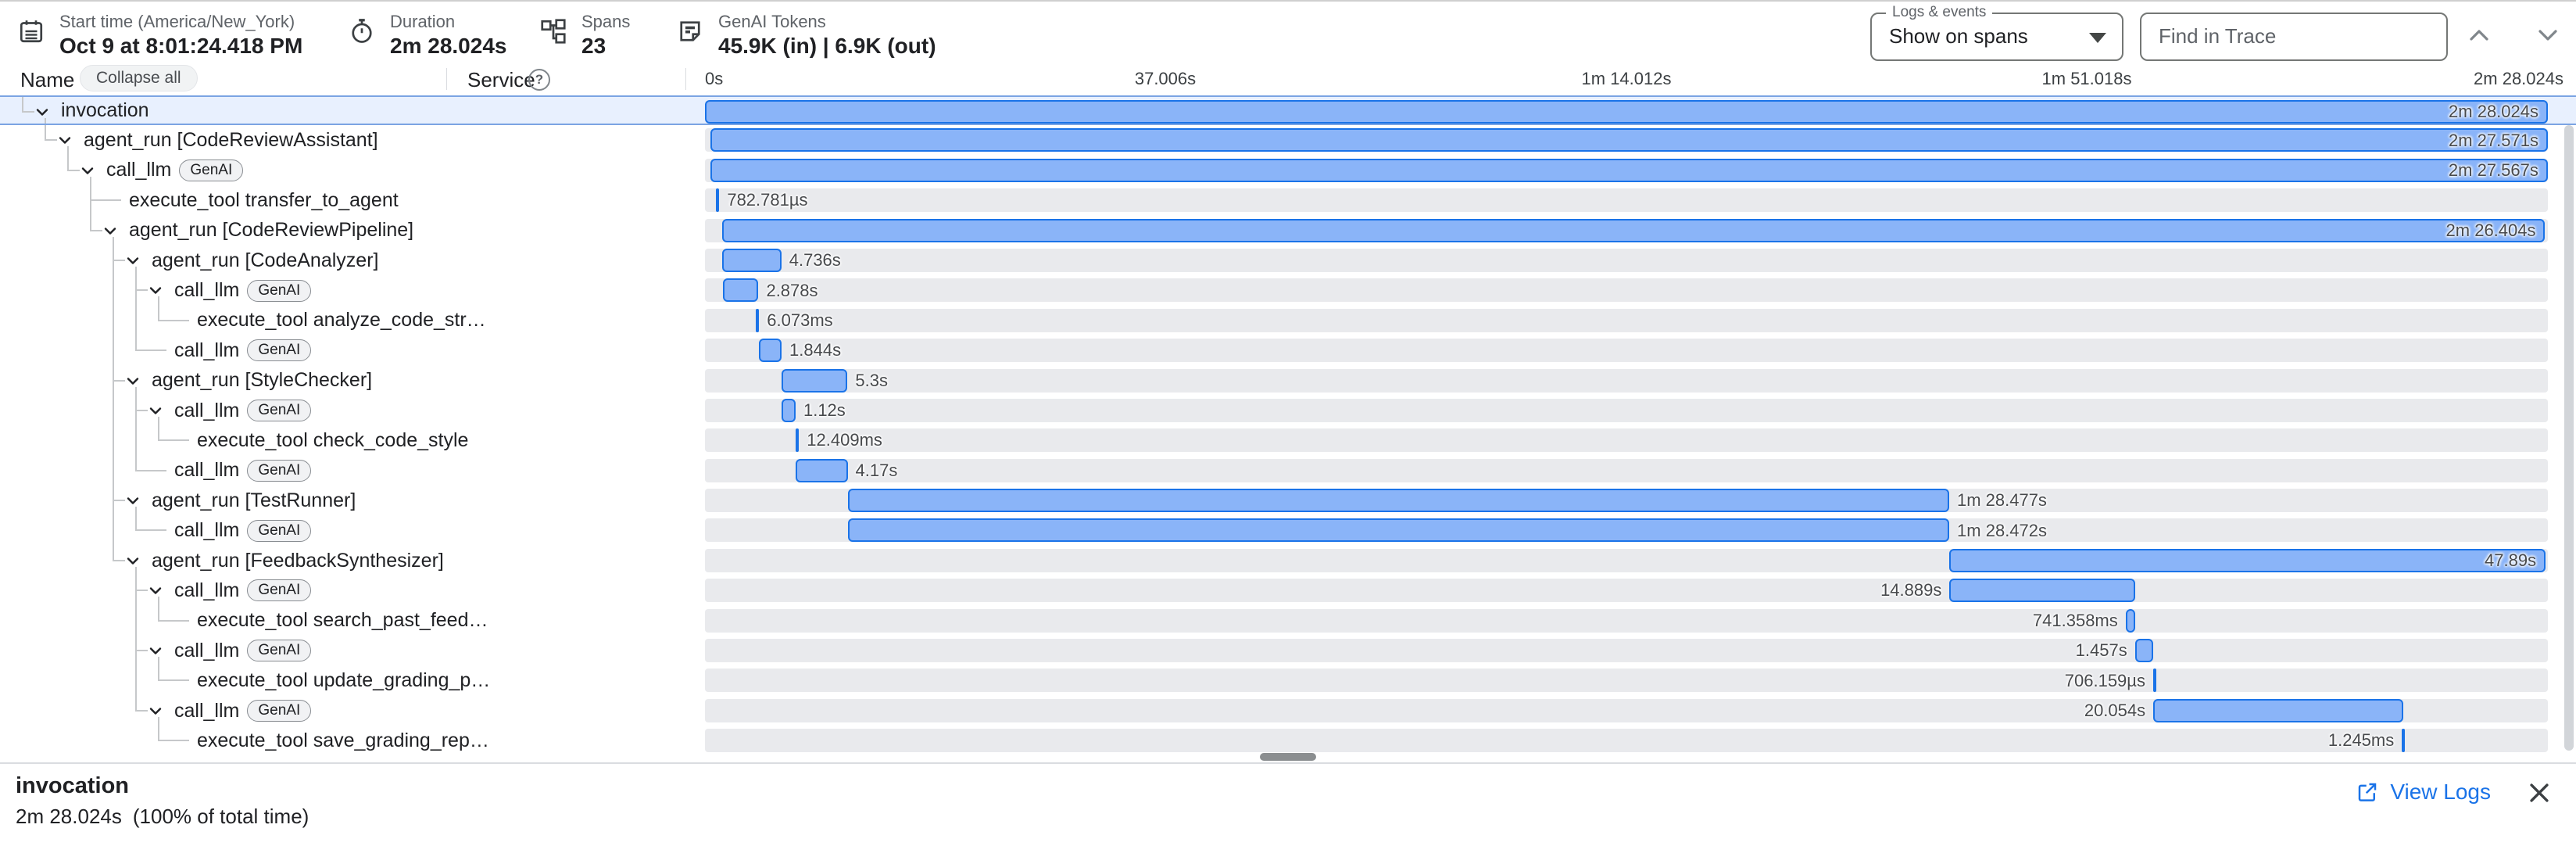  What do you see at coordinates (1288, 560) in the screenshot?
I see `trace-row: agent_run [FeedbackSynthesizer] 47.89s` at bounding box center [1288, 560].